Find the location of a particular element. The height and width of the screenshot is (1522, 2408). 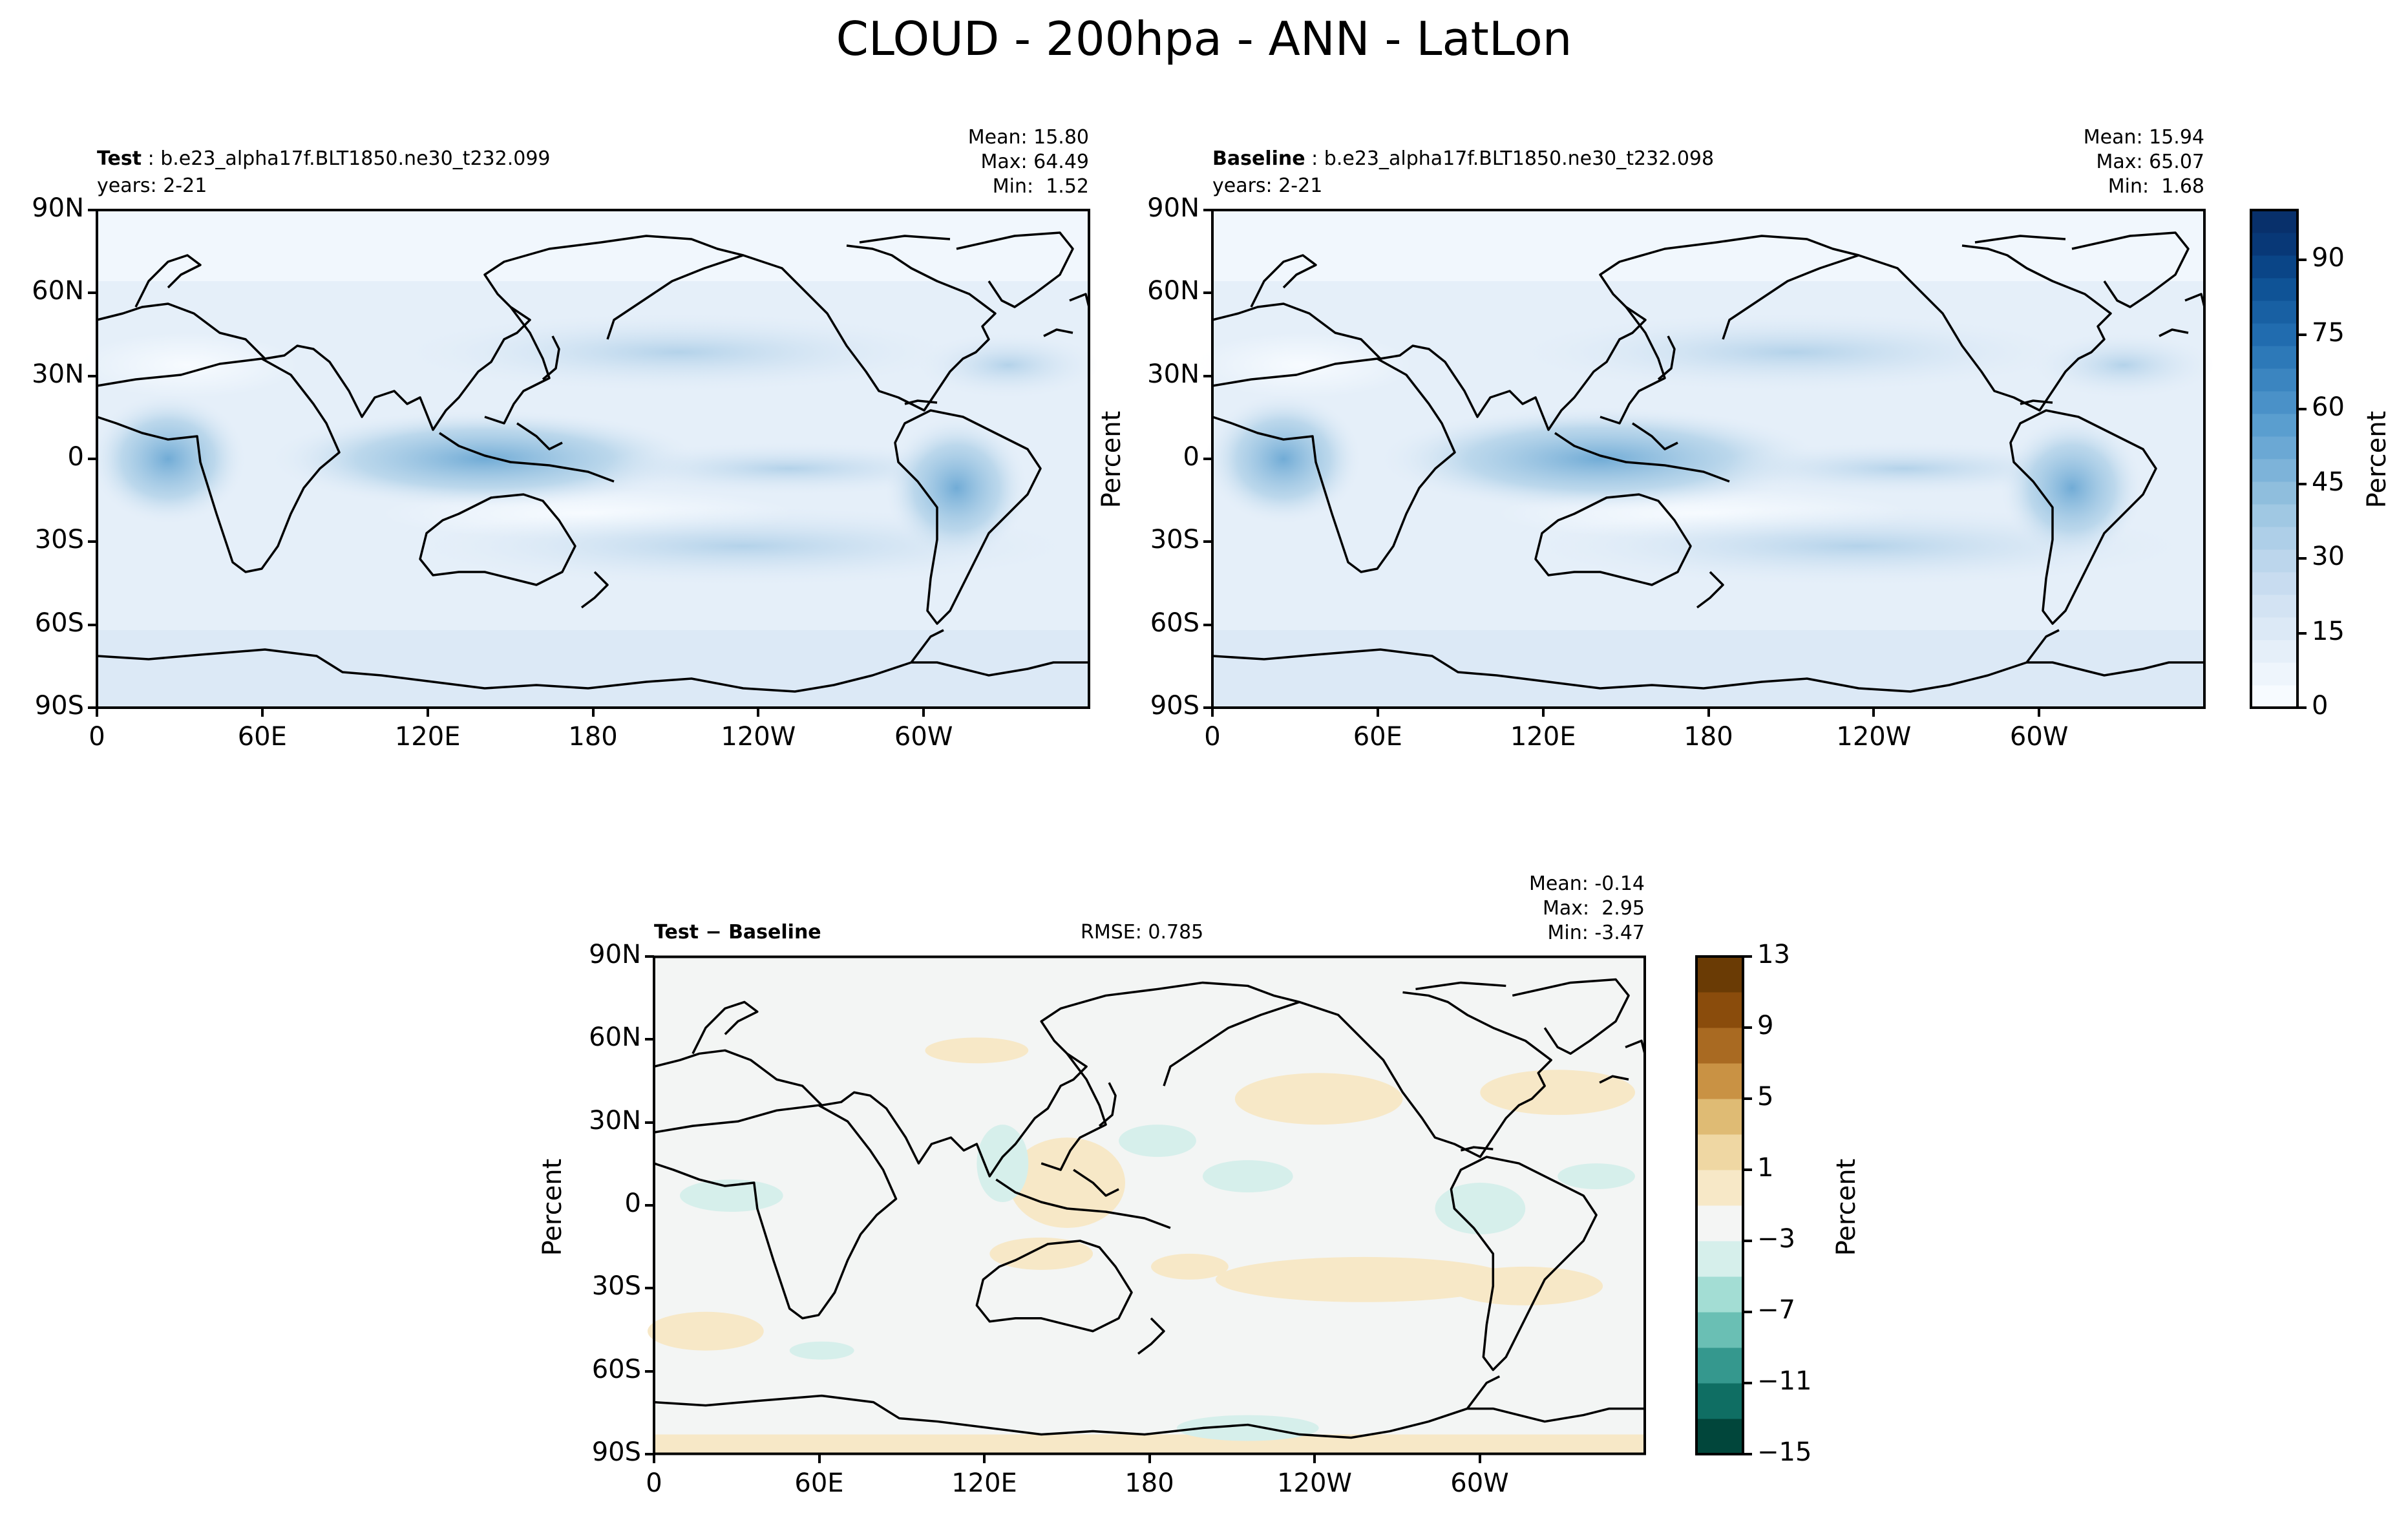

diff-title-baseline: Baseline is located at coordinates (774, 932).